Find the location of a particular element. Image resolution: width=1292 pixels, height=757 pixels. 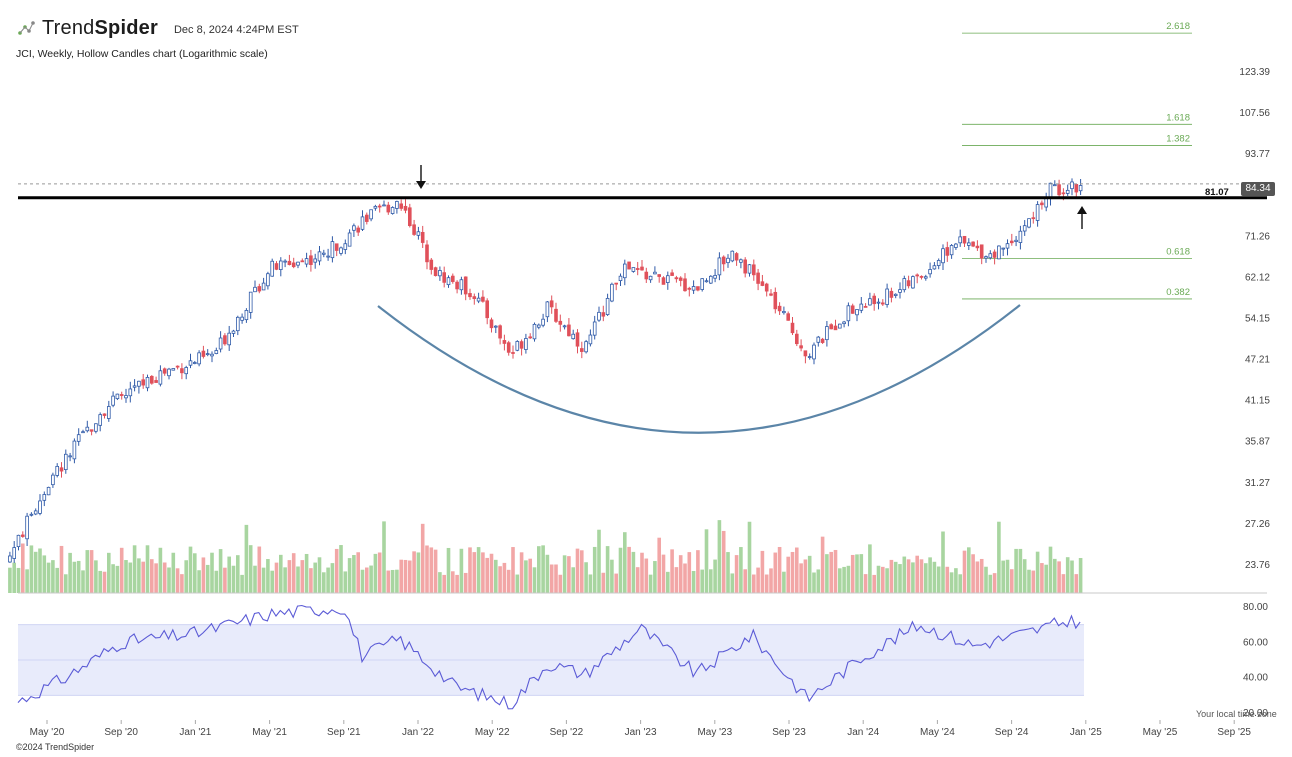

price-tick-label: 93.77 is located at coordinates (1257, 154).